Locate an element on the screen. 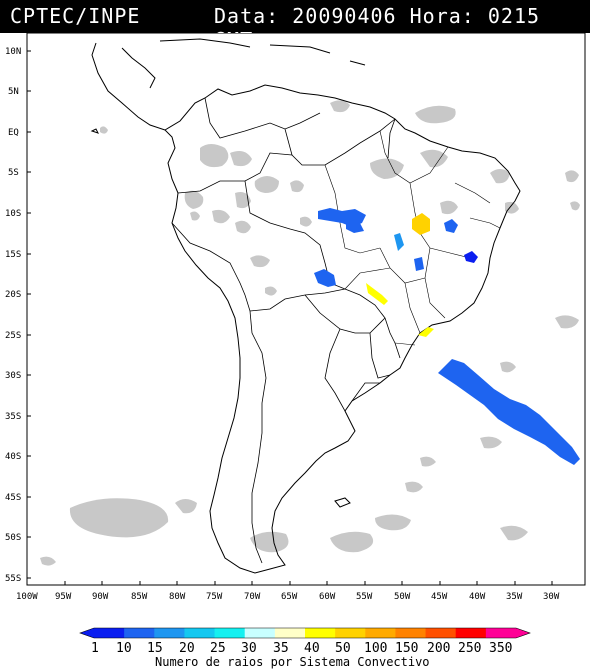 Image resolution: width=600 pixels, height=670 pixels. legend-value: 1 is located at coordinates (95, 648).